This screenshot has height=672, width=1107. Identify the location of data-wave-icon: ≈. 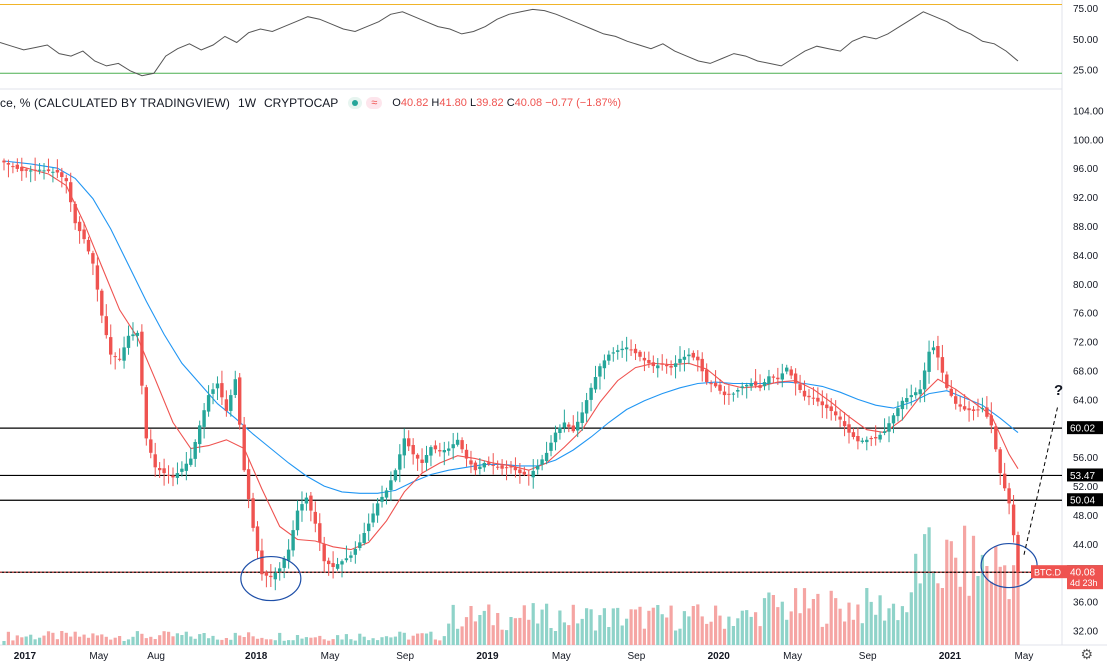
(374, 103).